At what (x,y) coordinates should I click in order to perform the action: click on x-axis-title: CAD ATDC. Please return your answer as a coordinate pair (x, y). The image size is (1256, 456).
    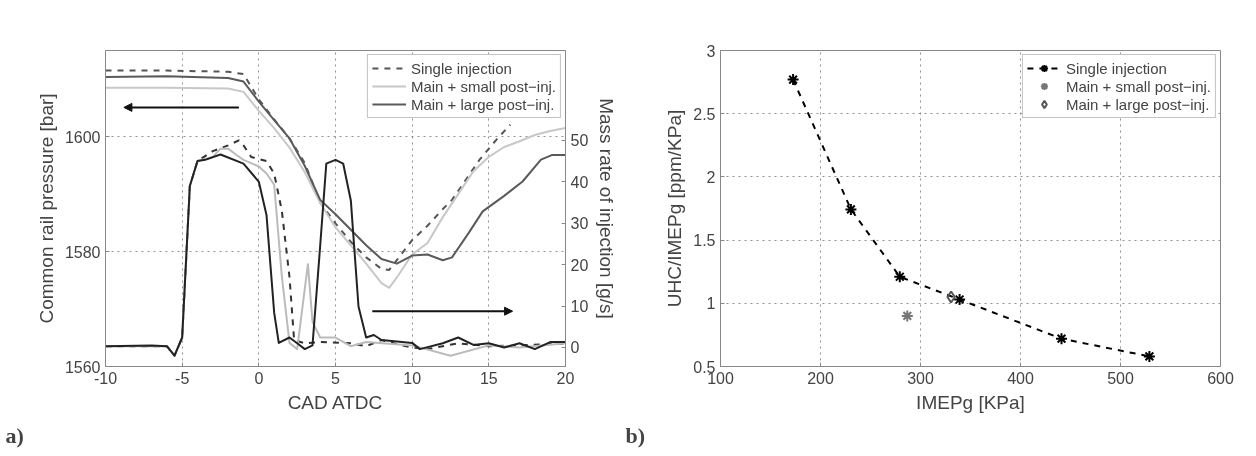
    Looking at the image, I should click on (335, 402).